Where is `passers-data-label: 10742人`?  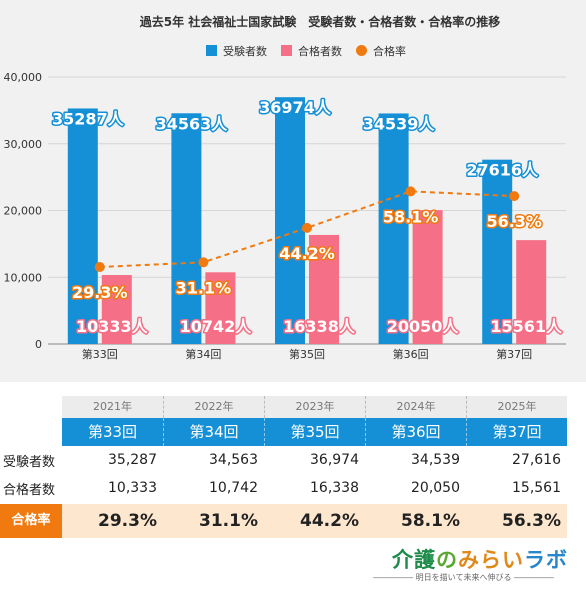
passers-data-label: 10742人 is located at coordinates (216, 326).